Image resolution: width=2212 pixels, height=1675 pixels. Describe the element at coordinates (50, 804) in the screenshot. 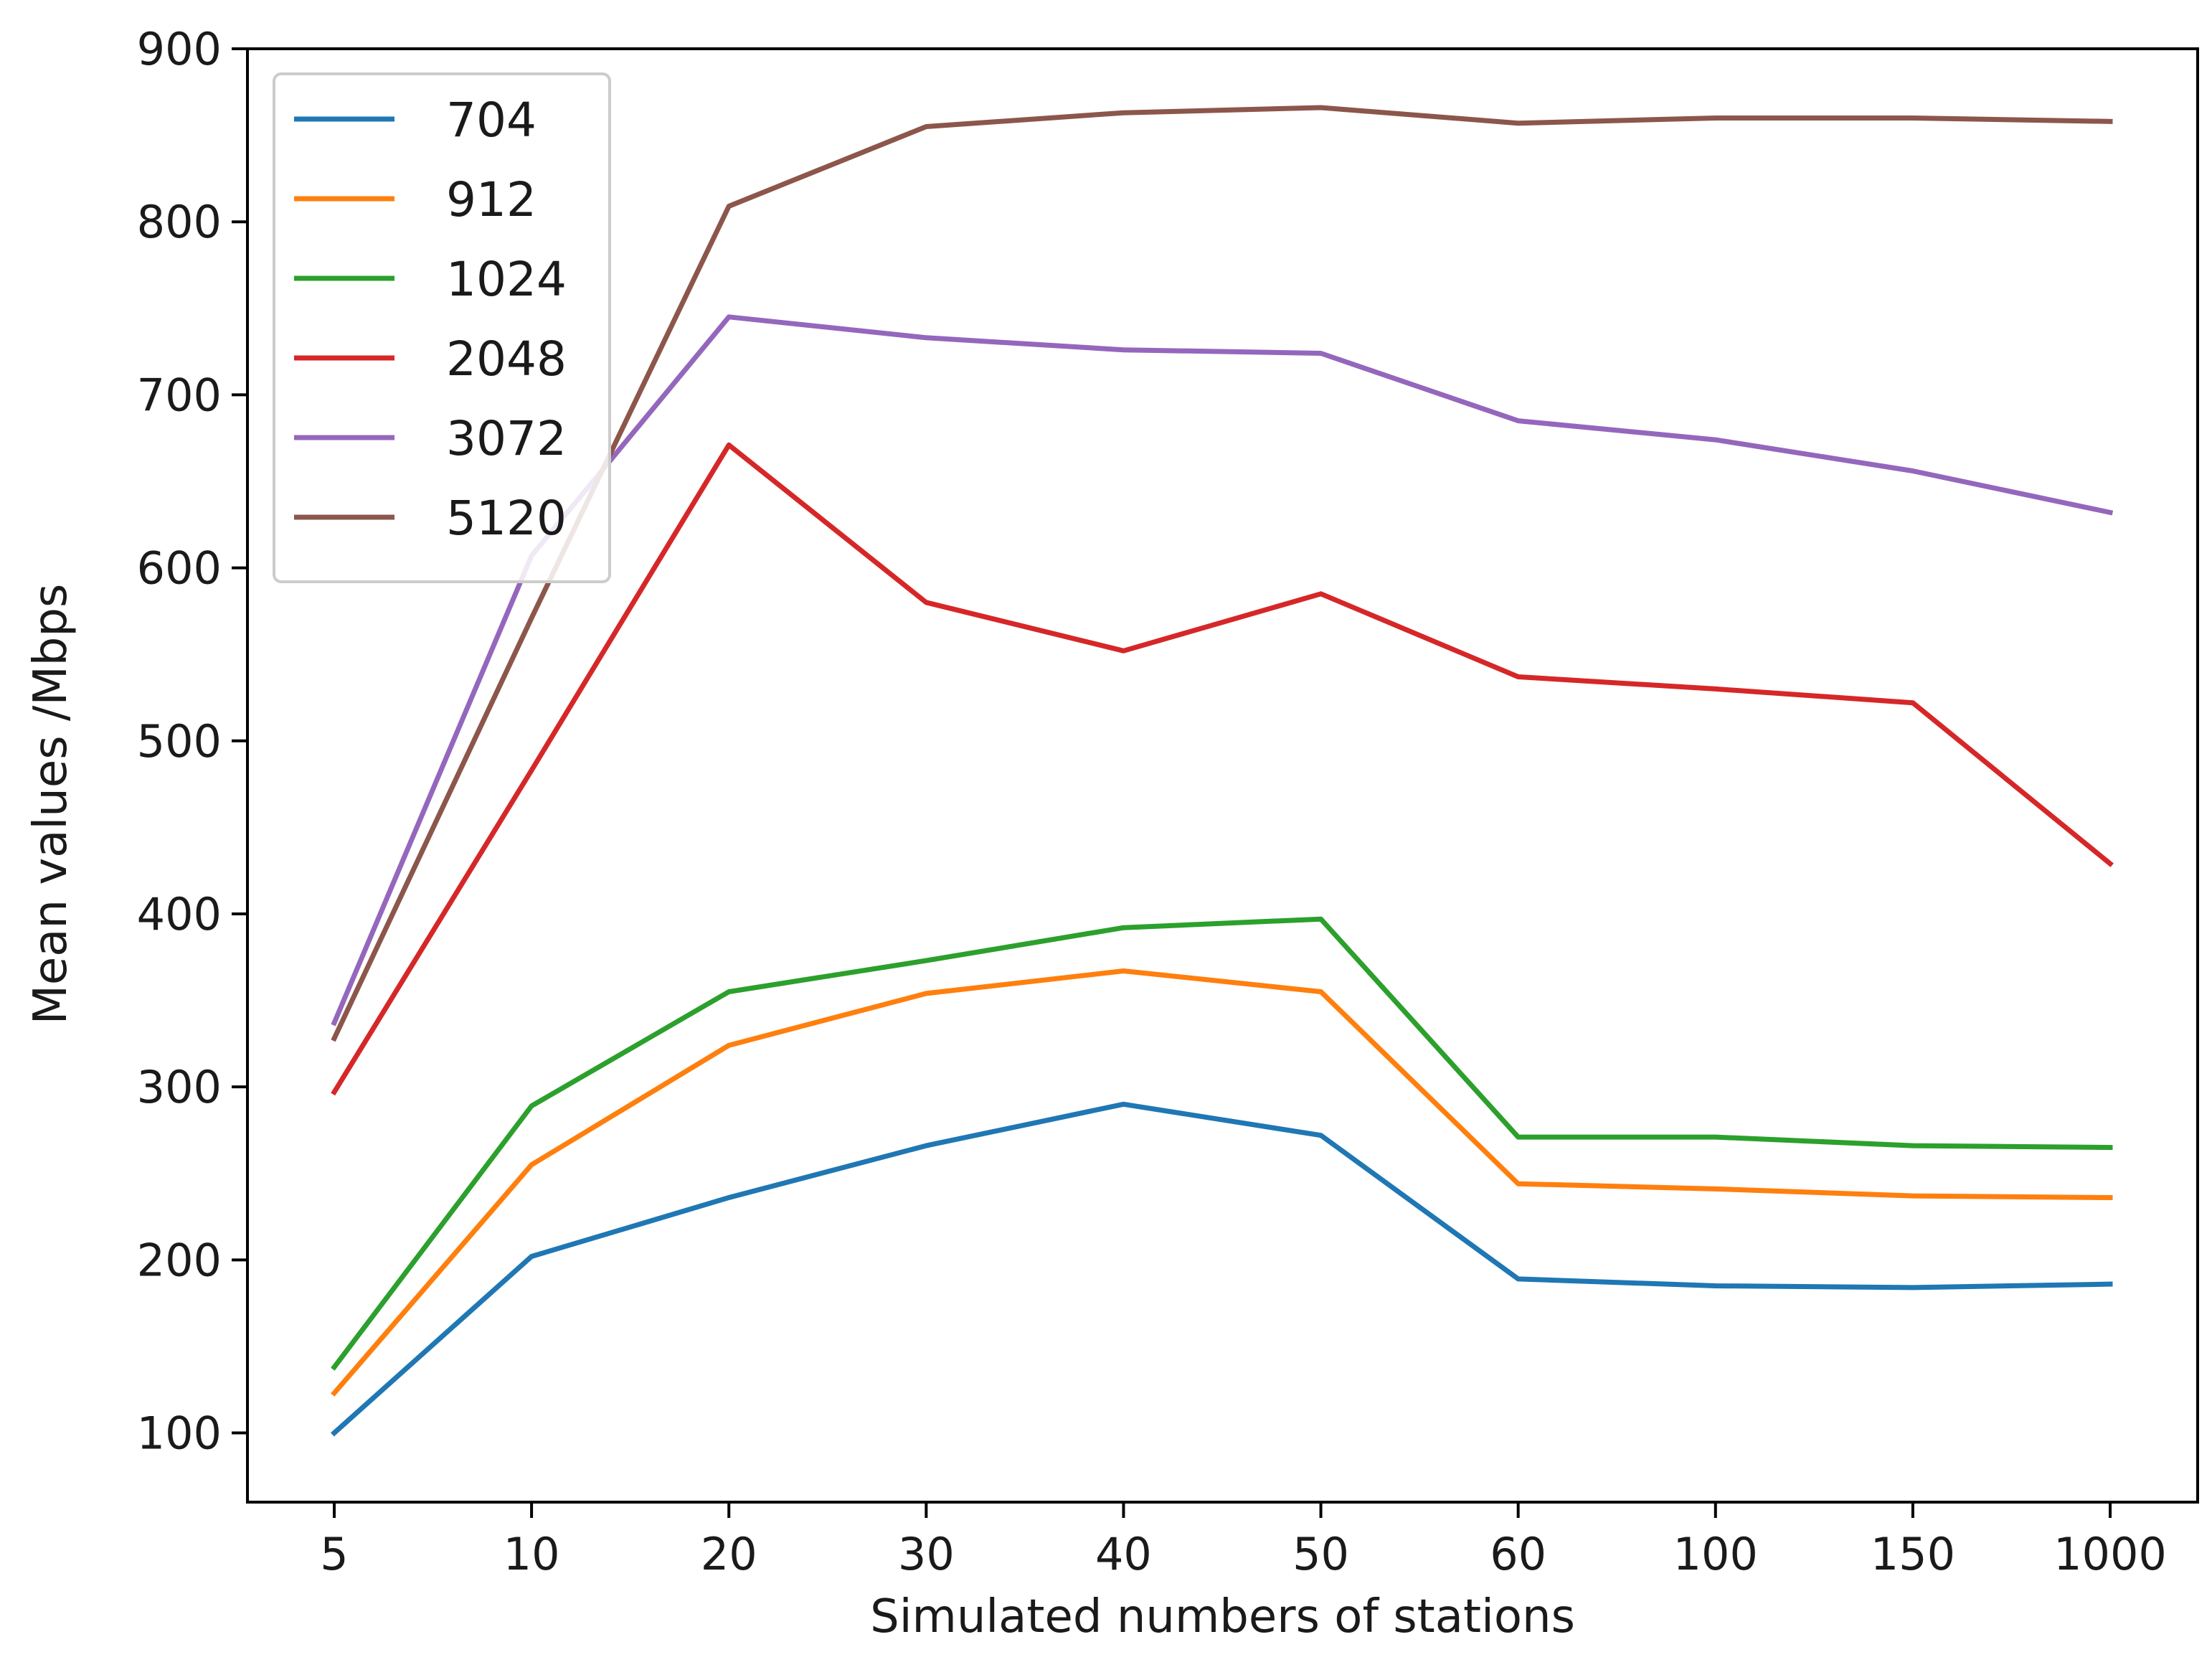

I see `y-axis-title: Mean values /Mbps` at that location.